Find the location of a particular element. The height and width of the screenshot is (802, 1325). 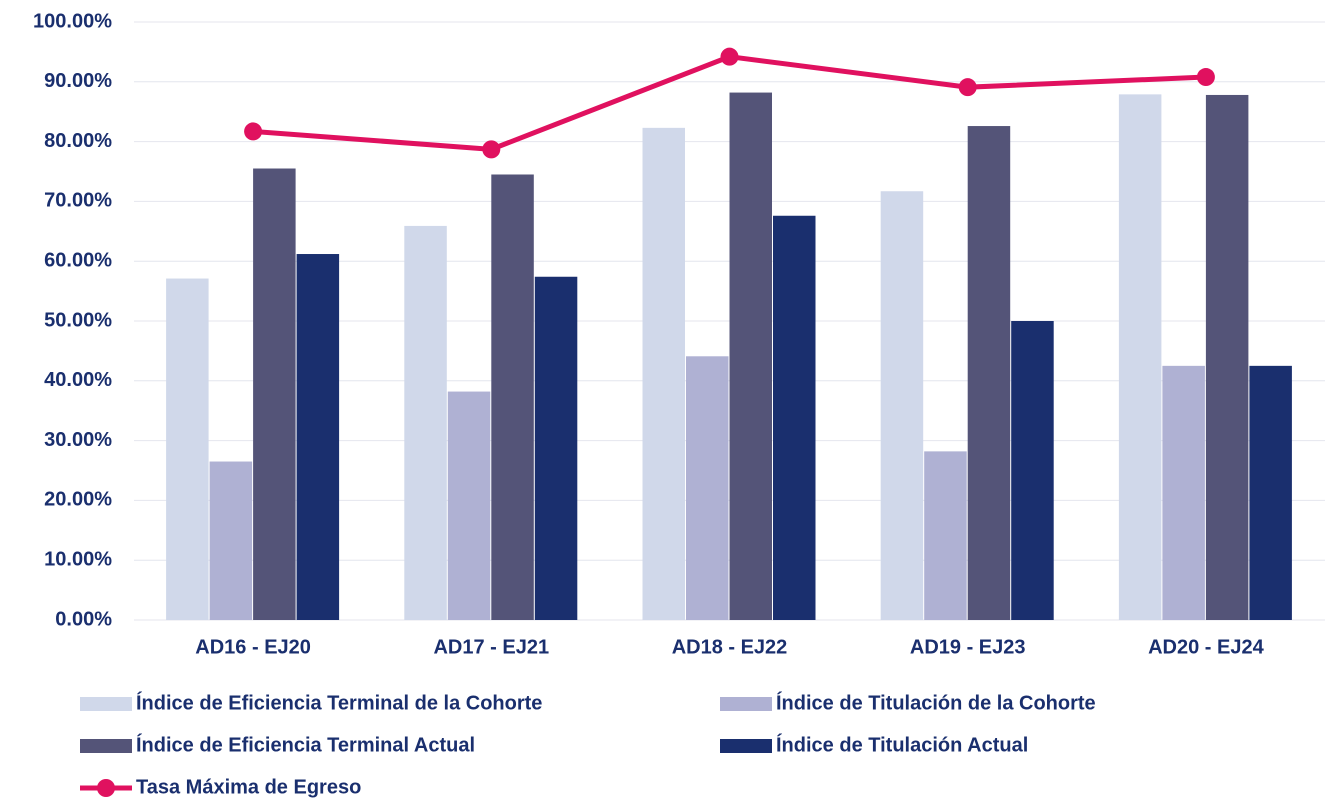

y-tick-label: 70.00% is located at coordinates (78, 201).